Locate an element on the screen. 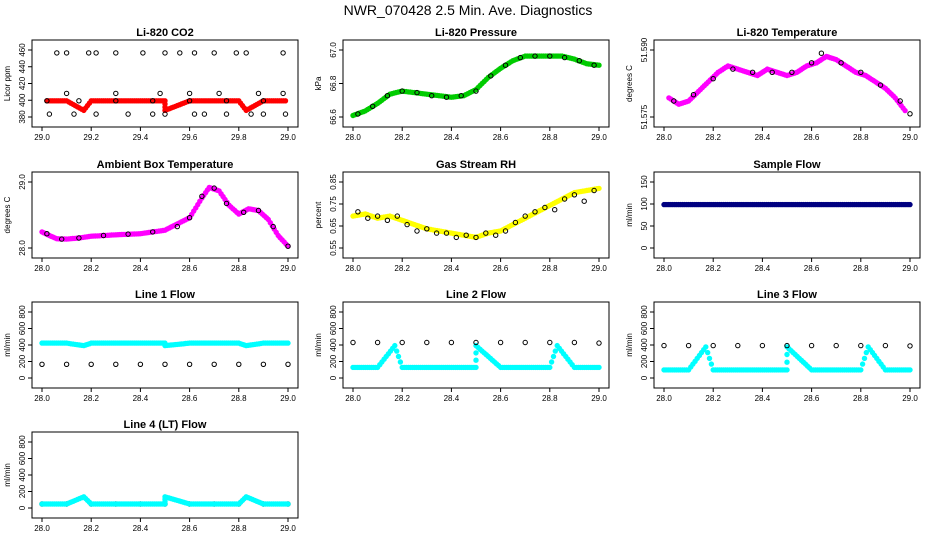 The width and height of the screenshot is (936, 540). x-tick-label: 28.6 is located at coordinates (190, 528).